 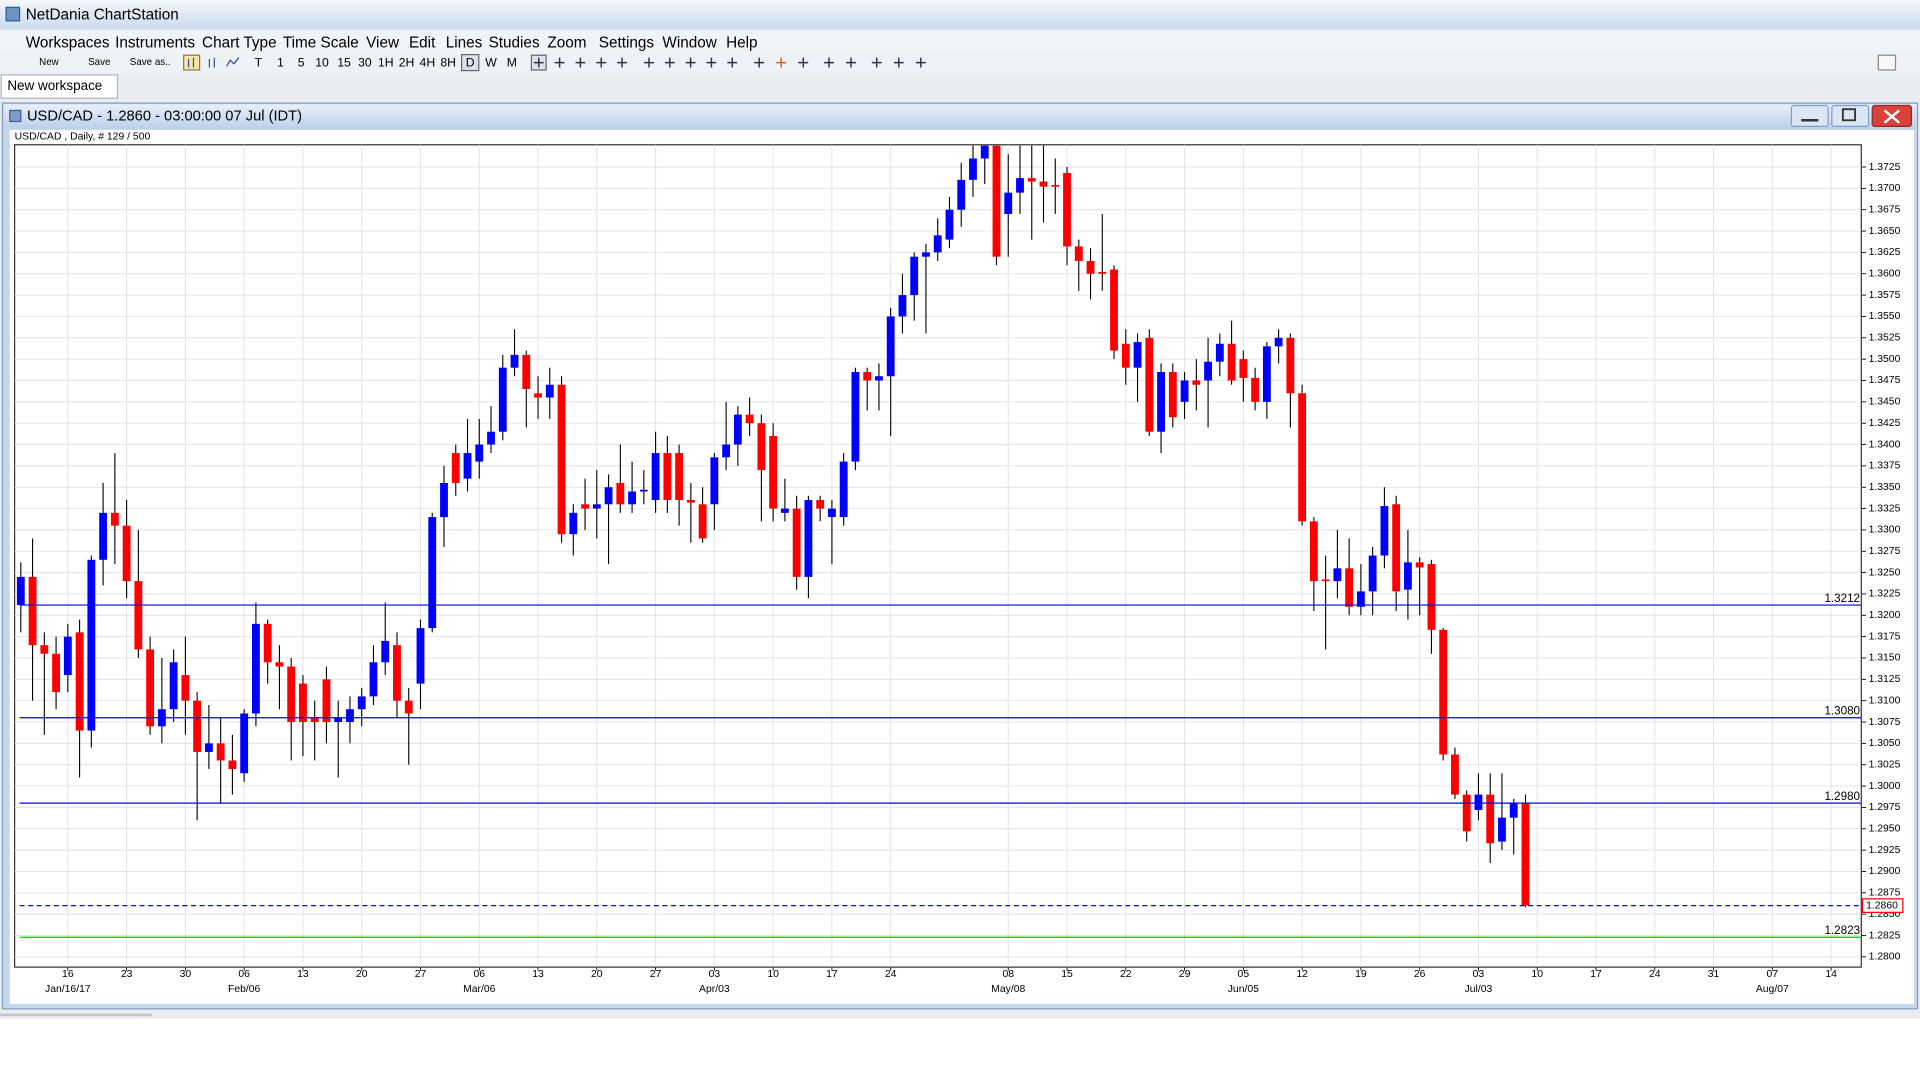 What do you see at coordinates (407, 62) in the screenshot?
I see `timeframe-button: 2H` at bounding box center [407, 62].